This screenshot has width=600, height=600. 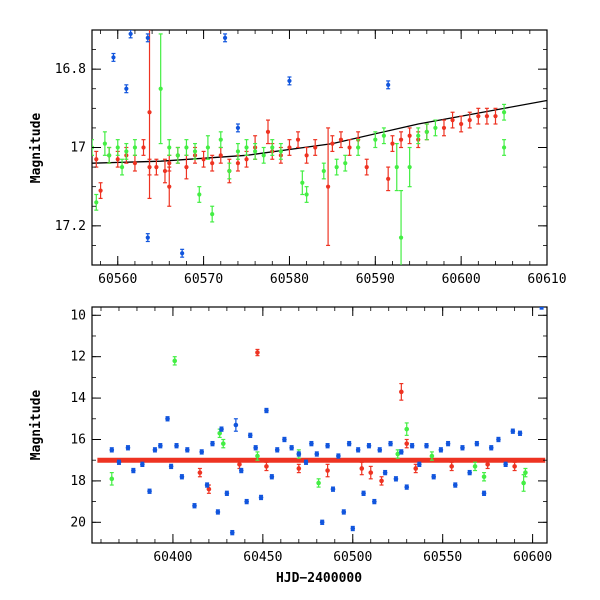 I want to click on x-tick-label: 60400, so click(x=172, y=557).